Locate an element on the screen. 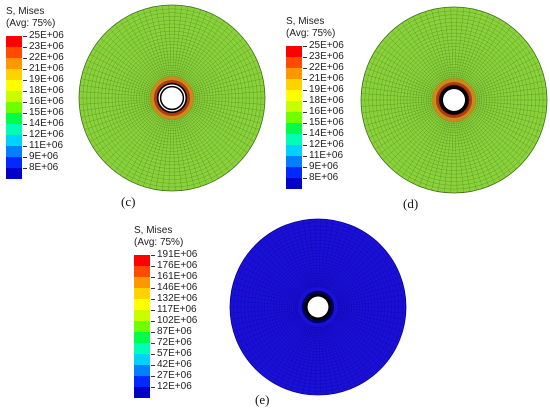 This screenshot has width=550, height=416. legend-label: 191E+06 is located at coordinates (177, 254).